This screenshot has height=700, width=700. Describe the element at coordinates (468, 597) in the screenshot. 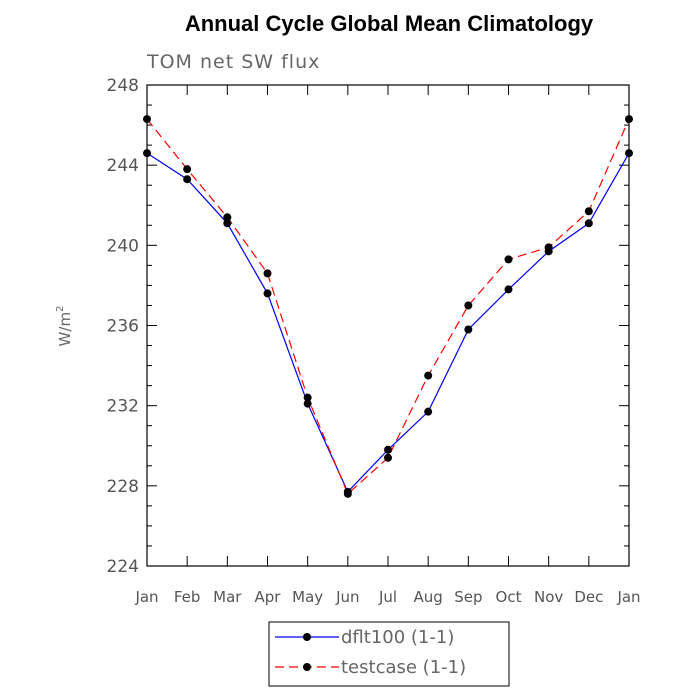

I see `x-tick-label: Sep` at that location.